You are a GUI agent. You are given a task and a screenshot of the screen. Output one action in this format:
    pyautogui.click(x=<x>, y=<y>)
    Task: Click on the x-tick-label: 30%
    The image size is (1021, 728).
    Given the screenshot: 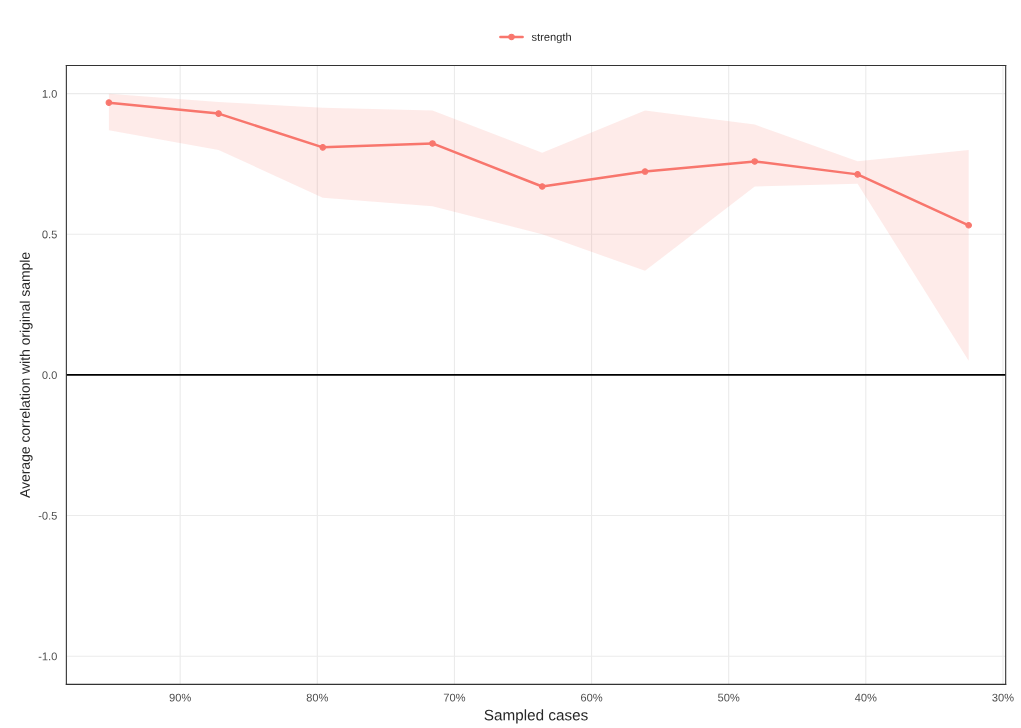 What is the action you would take?
    pyautogui.click(x=1003, y=697)
    